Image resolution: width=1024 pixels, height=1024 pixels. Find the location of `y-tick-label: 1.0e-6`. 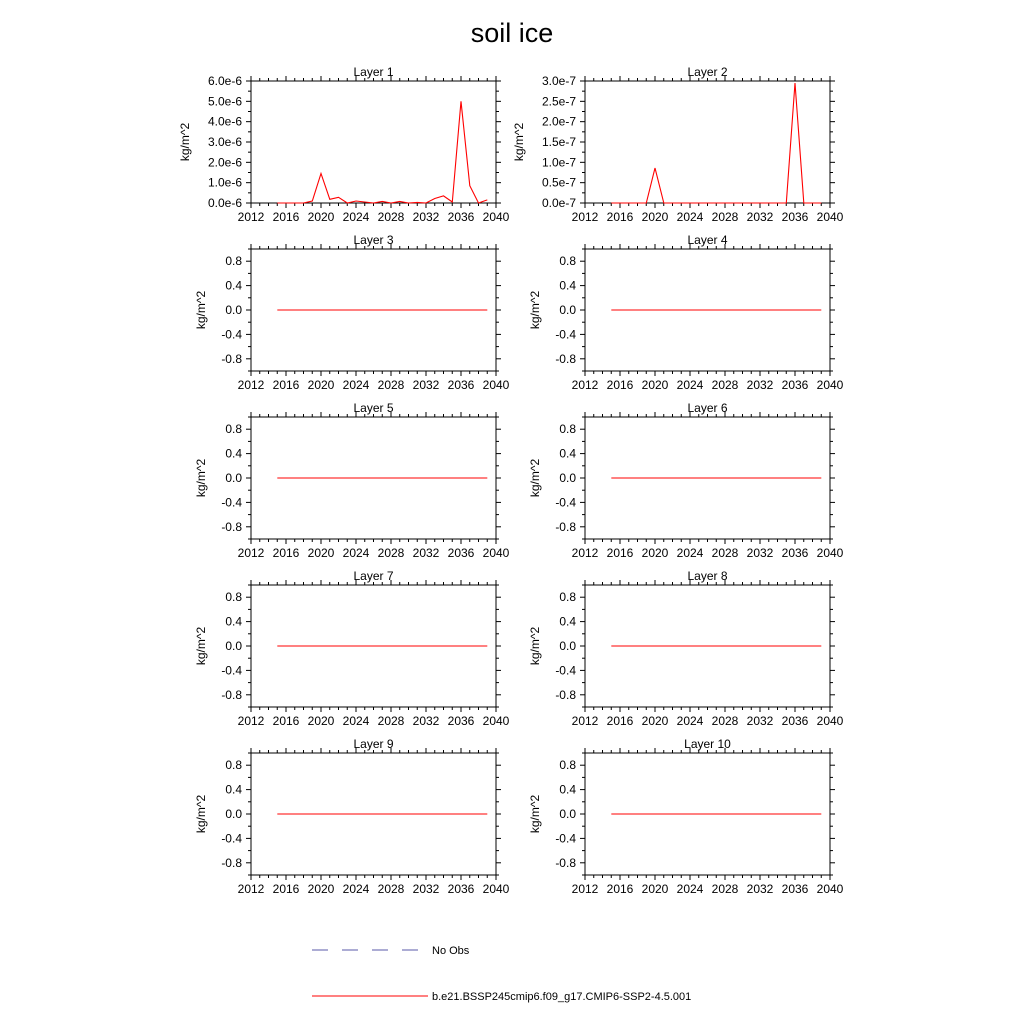

y-tick-label: 1.0e-6 is located at coordinates (225, 183).